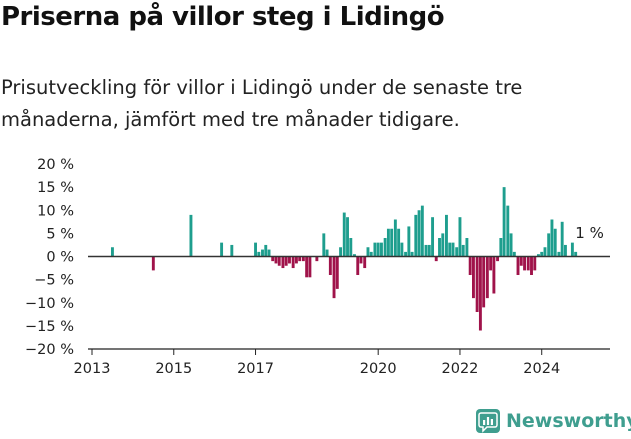 The height and width of the screenshot is (439, 631). Describe the element at coordinates (589, 233) in the screenshot. I see `latest-value-label: 1 %` at that location.